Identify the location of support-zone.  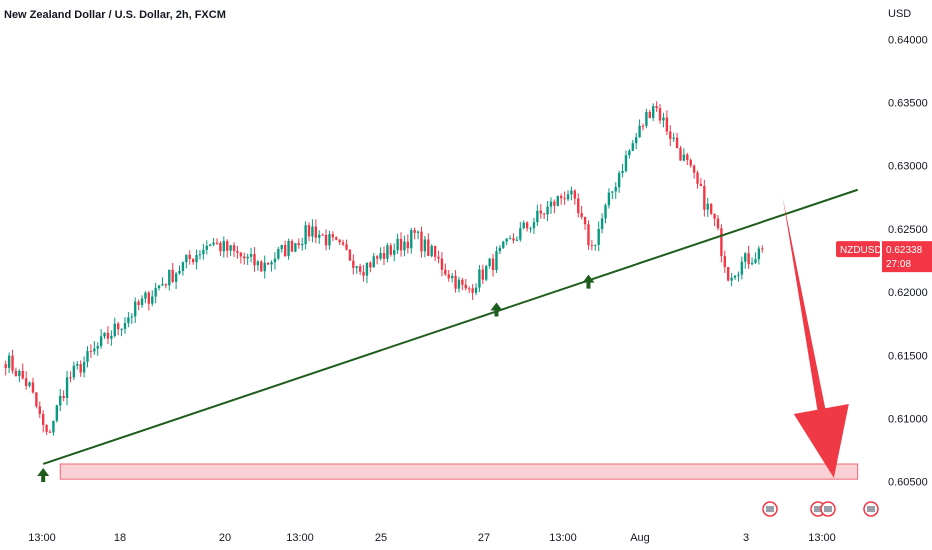
(459, 471).